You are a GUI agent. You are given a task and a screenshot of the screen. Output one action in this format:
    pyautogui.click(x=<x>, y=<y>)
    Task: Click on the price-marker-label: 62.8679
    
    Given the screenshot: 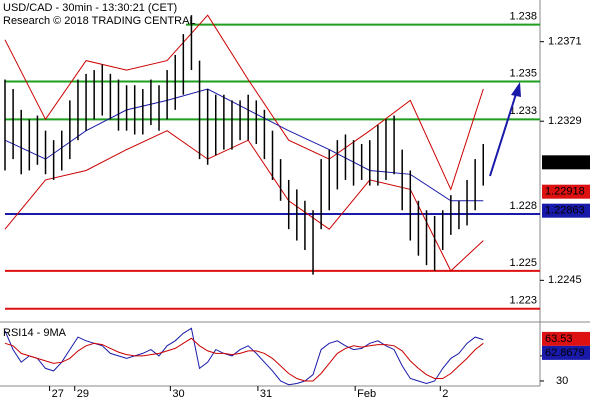 What is the action you would take?
    pyautogui.click(x=565, y=353)
    